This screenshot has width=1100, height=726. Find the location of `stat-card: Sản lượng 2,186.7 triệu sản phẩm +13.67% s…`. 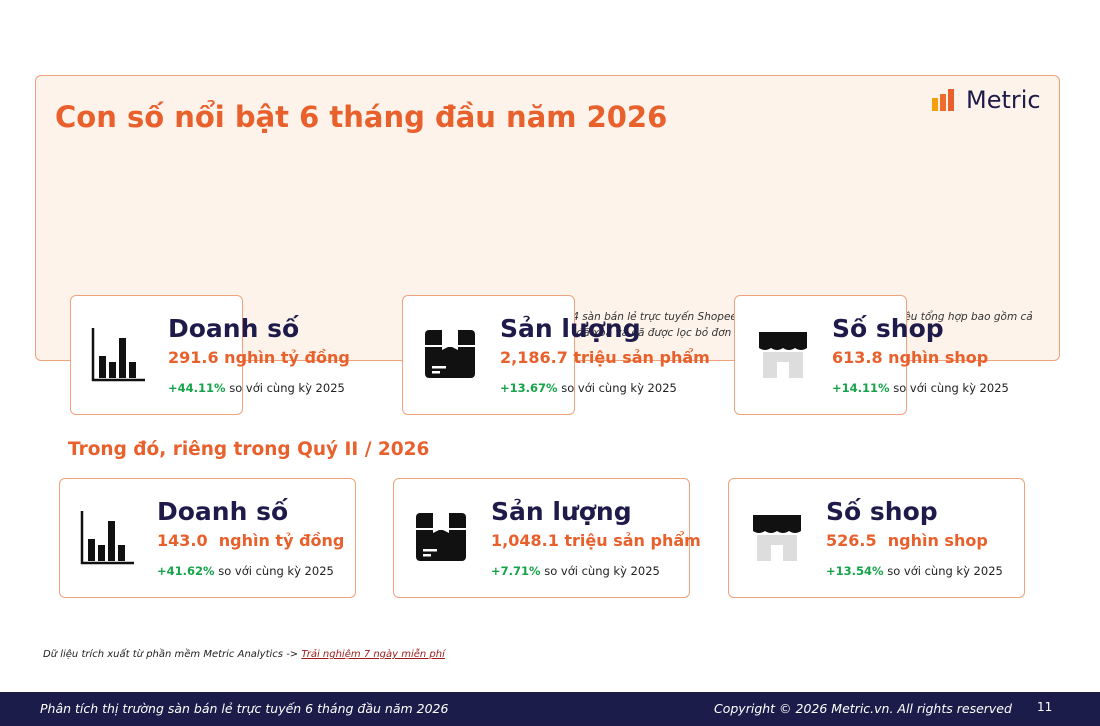

stat-card: Sản lượng 2,186.7 triệu sản phẩm +13.67% s… is located at coordinates (556, 355).